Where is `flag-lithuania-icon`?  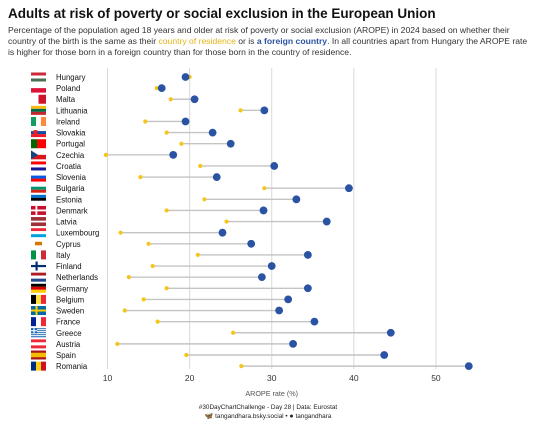 flag-lithuania-icon is located at coordinates (38, 110).